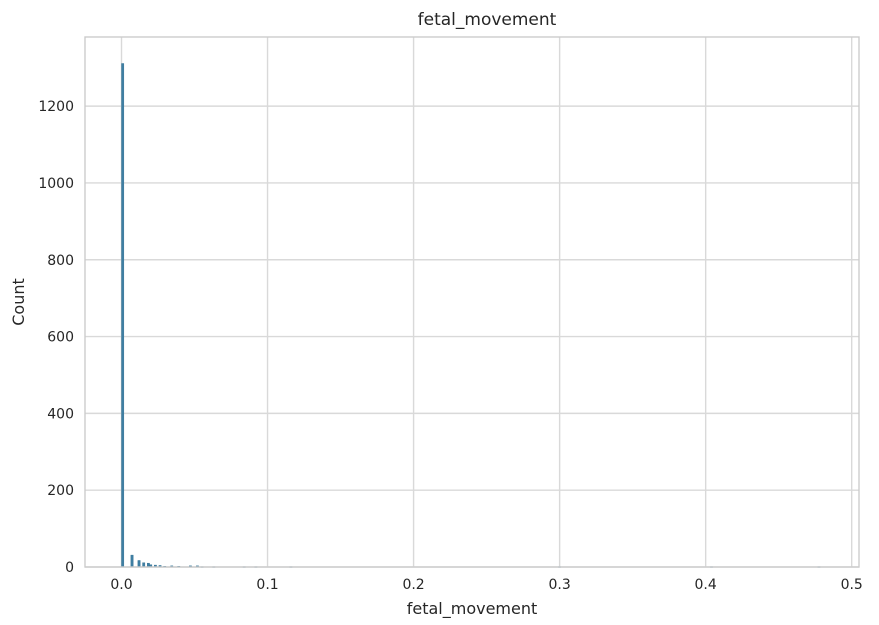 This screenshot has height=625, width=879. Describe the element at coordinates (60, 338) in the screenshot. I see `y-tick-label: 600` at that location.